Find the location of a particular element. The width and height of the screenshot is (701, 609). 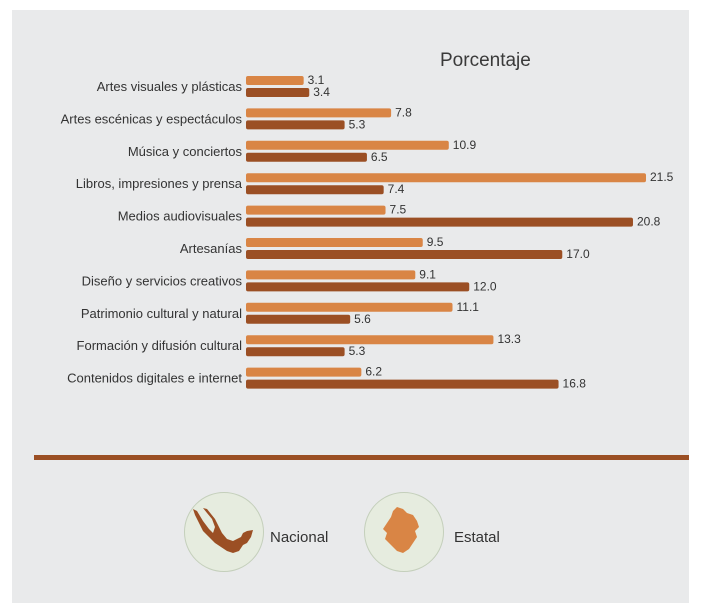

value-label-estatal: 7.5 is located at coordinates (398, 210).